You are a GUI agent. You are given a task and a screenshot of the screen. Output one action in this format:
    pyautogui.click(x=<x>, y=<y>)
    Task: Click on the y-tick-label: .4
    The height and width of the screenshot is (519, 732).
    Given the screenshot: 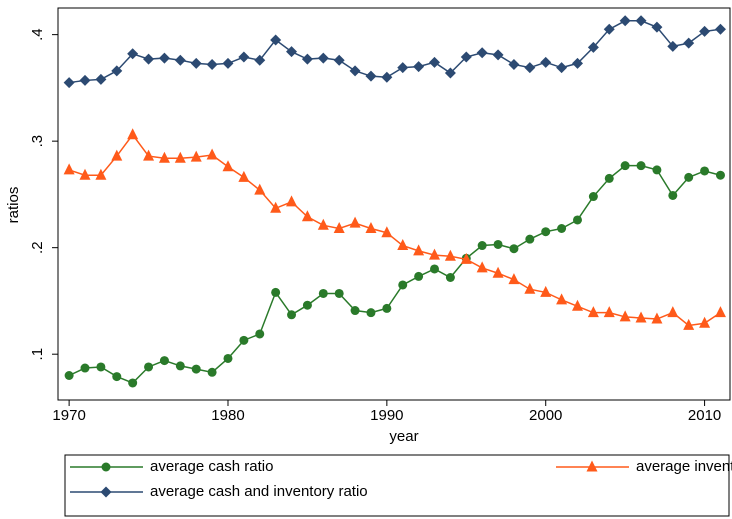 What is the action you would take?
    pyautogui.click(x=37, y=34)
    